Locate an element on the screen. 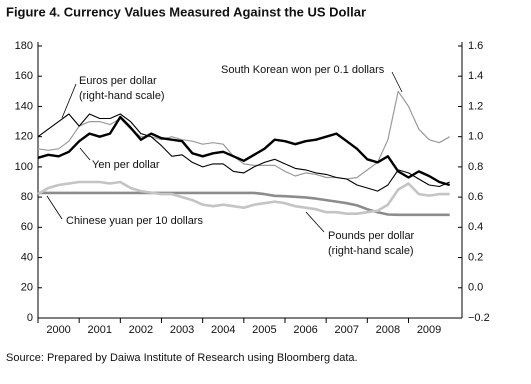  y-tick-label: 160 is located at coordinates (24, 76).